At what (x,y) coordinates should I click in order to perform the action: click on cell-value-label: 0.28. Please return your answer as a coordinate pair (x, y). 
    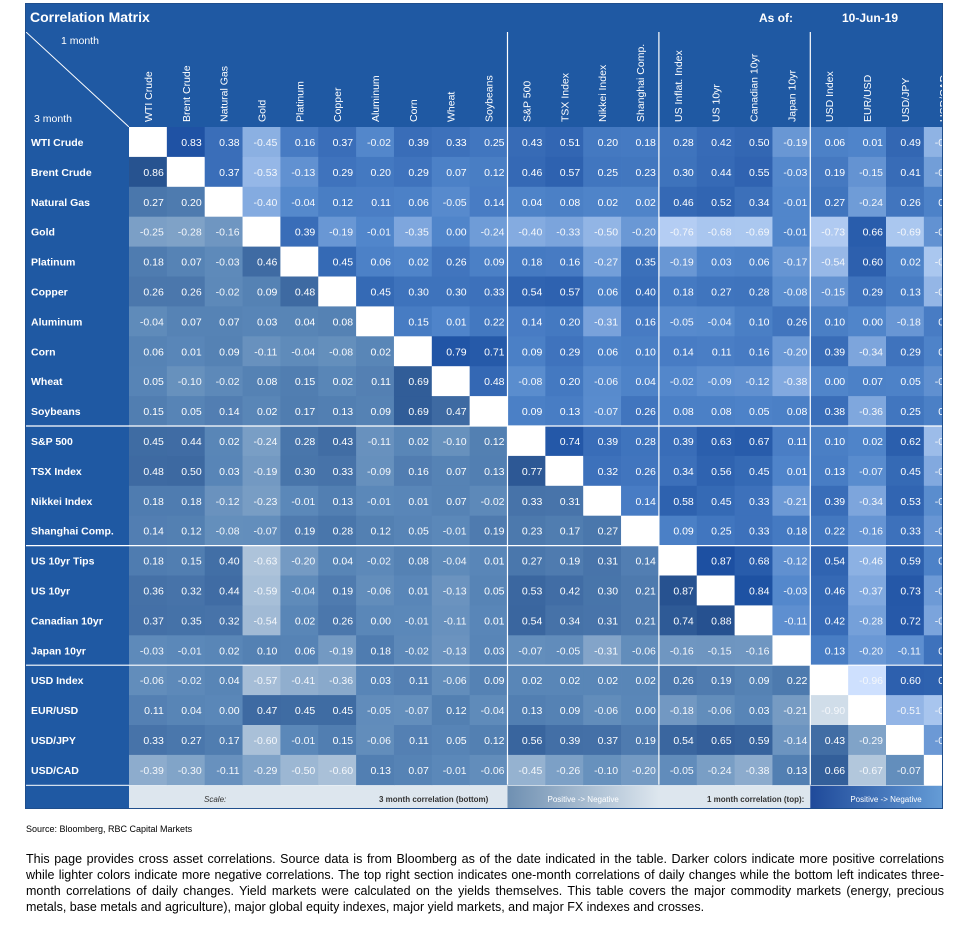
    Looking at the image, I should click on (683, 143).